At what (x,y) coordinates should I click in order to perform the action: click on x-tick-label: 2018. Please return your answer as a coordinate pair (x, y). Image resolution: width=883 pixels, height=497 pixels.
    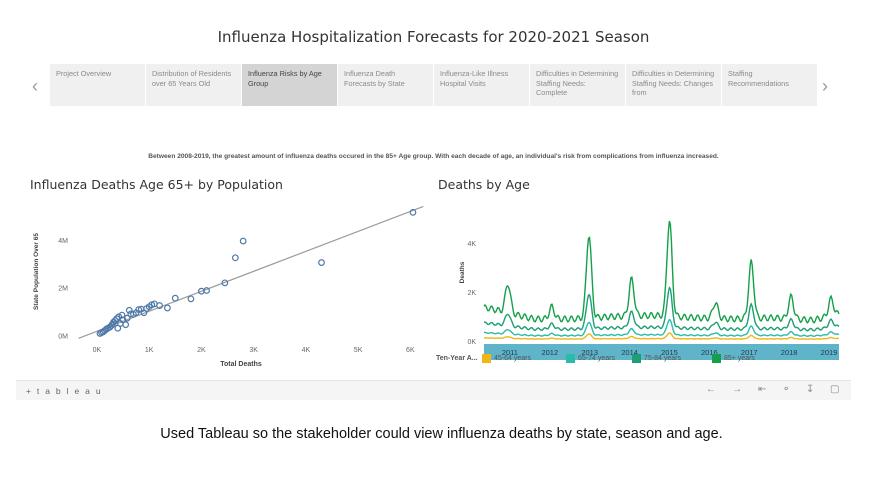
    Looking at the image, I should click on (789, 352).